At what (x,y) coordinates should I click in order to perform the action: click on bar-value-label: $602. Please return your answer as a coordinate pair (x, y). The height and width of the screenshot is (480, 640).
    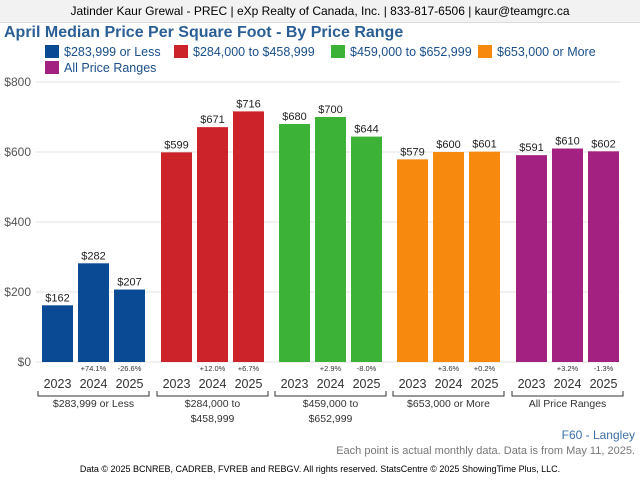
    Looking at the image, I should click on (603, 144).